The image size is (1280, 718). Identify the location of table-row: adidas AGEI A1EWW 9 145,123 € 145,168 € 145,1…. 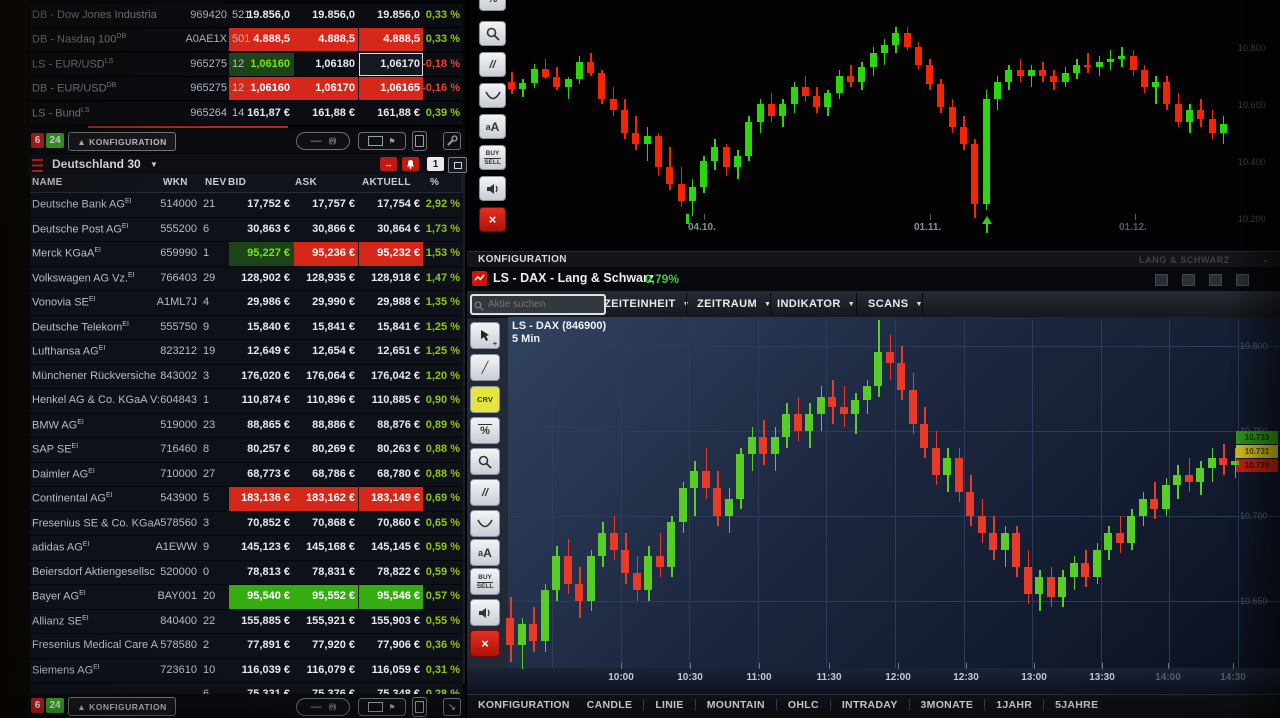
(246, 548).